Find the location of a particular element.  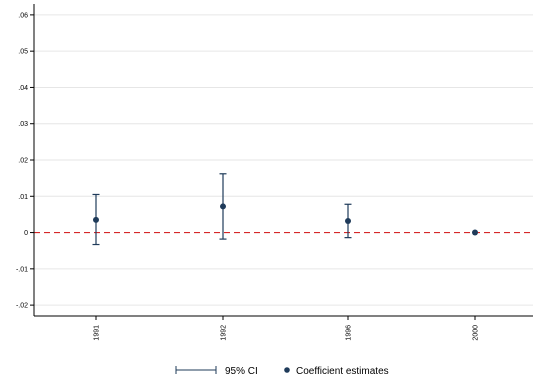

legend-point-label: Coefficient estimates is located at coordinates (342, 371).